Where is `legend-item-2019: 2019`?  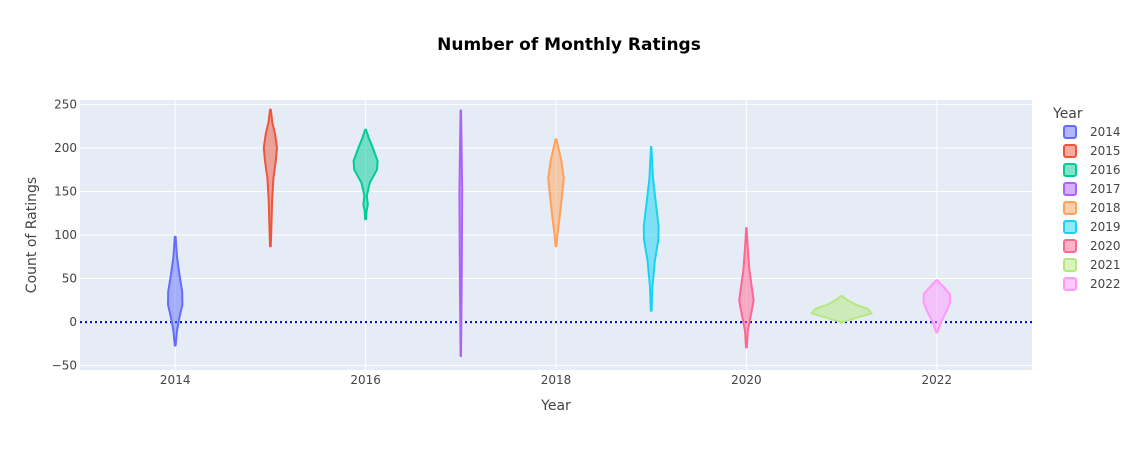
legend-item-2019: 2019 is located at coordinates (1092, 227).